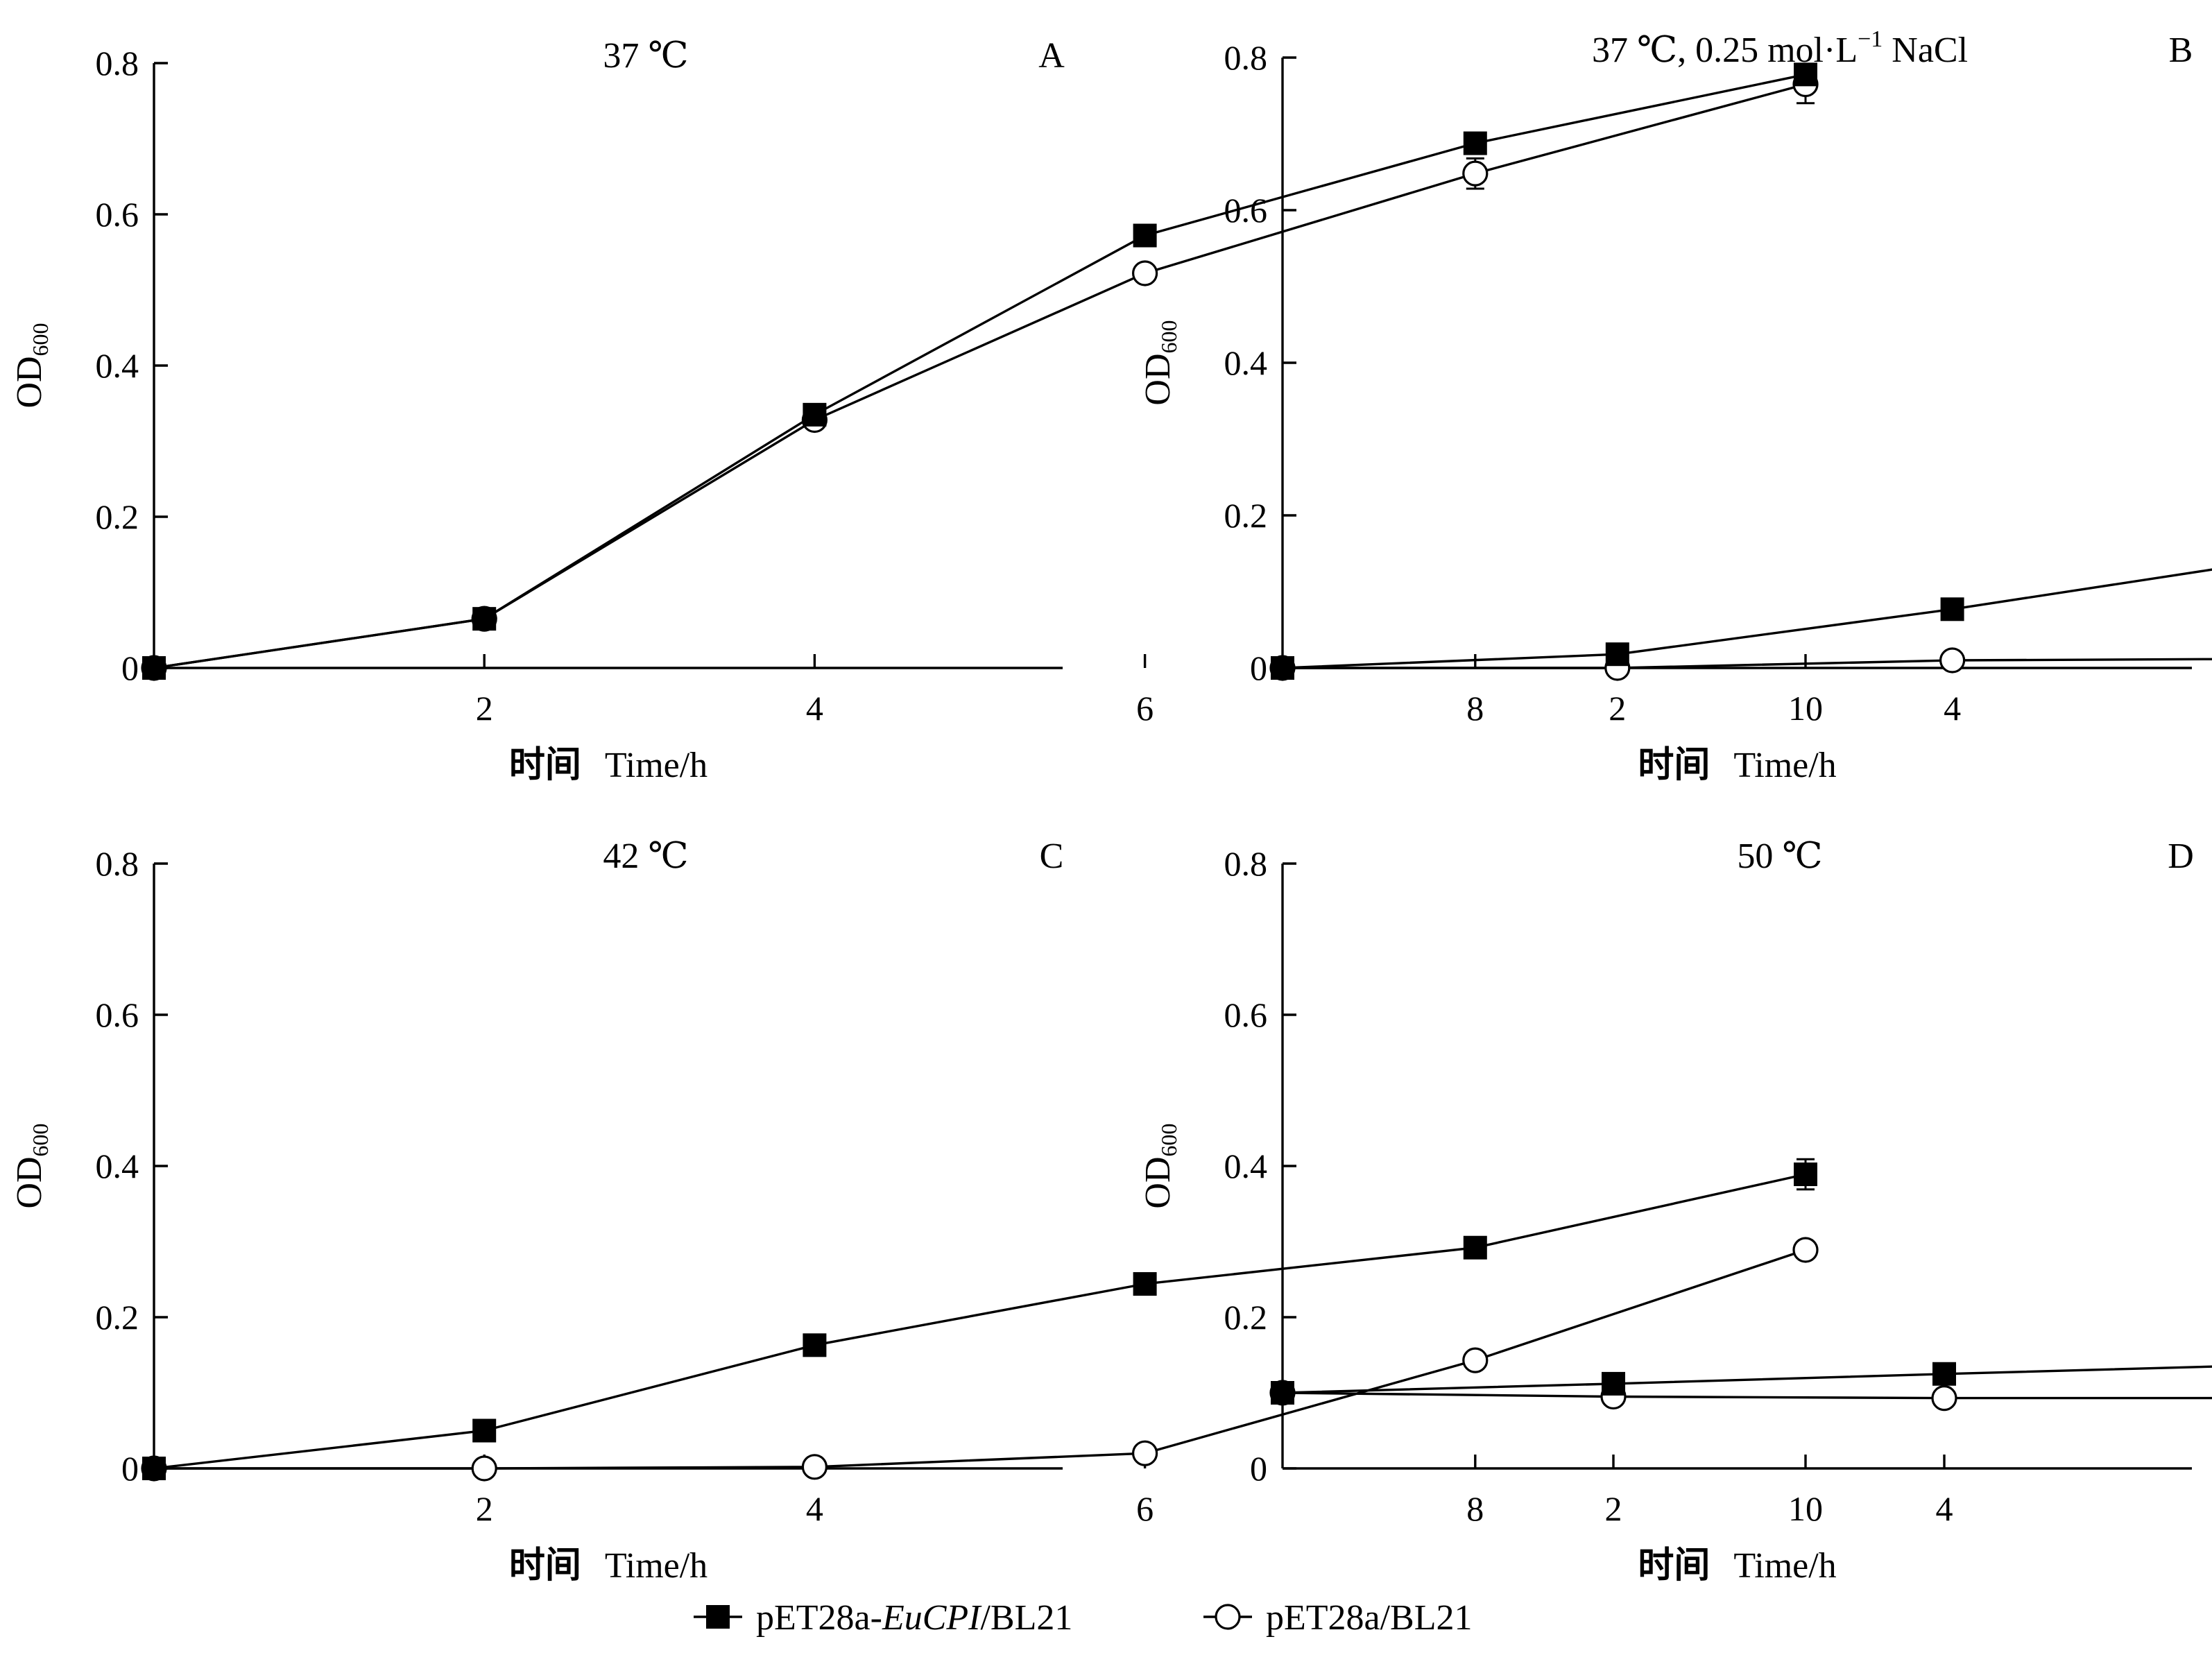 This screenshot has height=1655, width=2212. What do you see at coordinates (1051, 56) in the screenshot?
I see `panel-letter: A` at bounding box center [1051, 56].